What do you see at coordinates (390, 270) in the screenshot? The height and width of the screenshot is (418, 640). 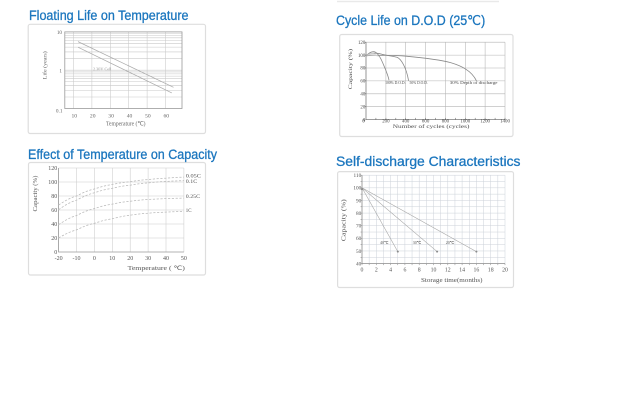 I see `svg-text: 4` at bounding box center [390, 270].